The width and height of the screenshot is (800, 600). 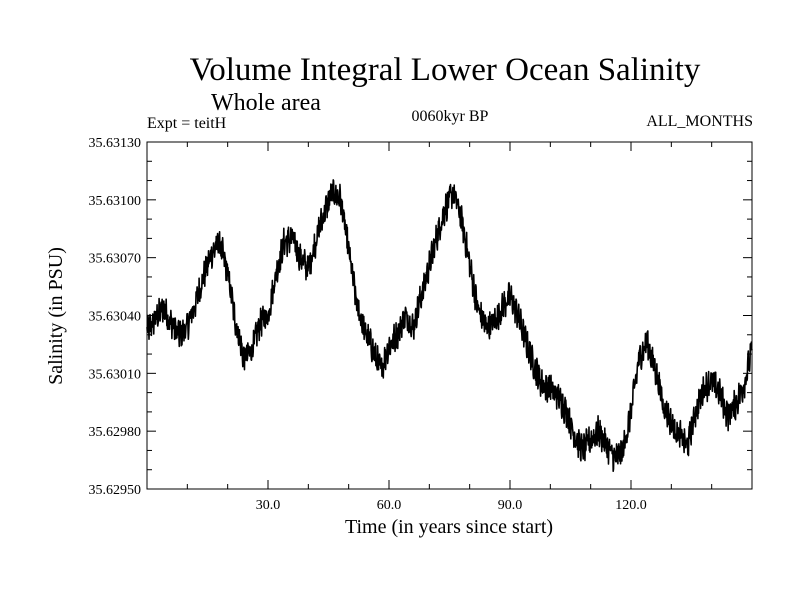 I want to click on x-tick-label: 120.0, so click(x=631, y=505).